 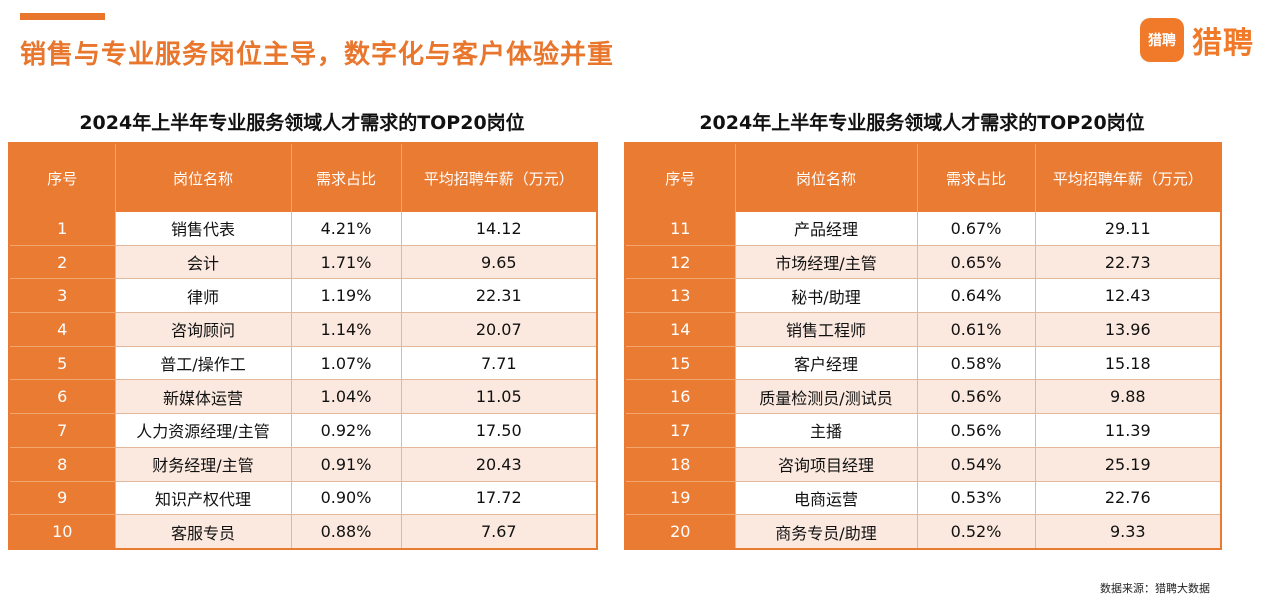 I want to click on rank-cell: 13, so click(x=680, y=296).